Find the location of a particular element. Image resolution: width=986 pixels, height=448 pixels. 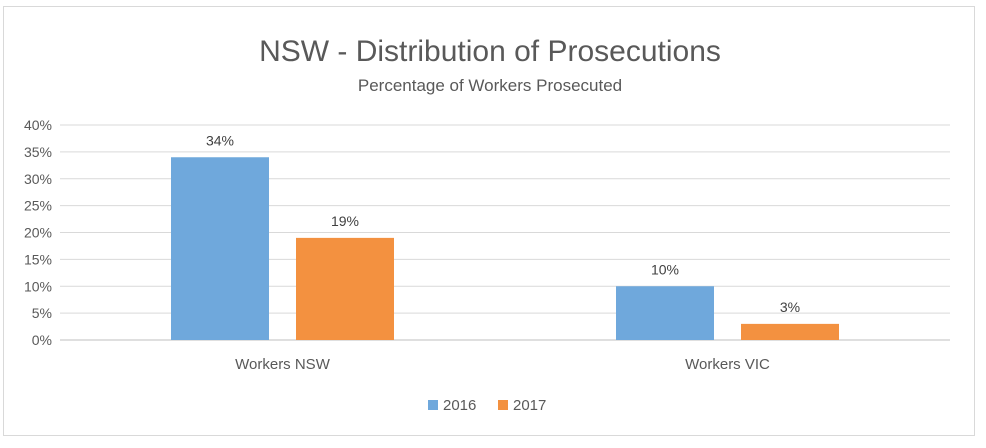

data-label: 3% is located at coordinates (790, 307).